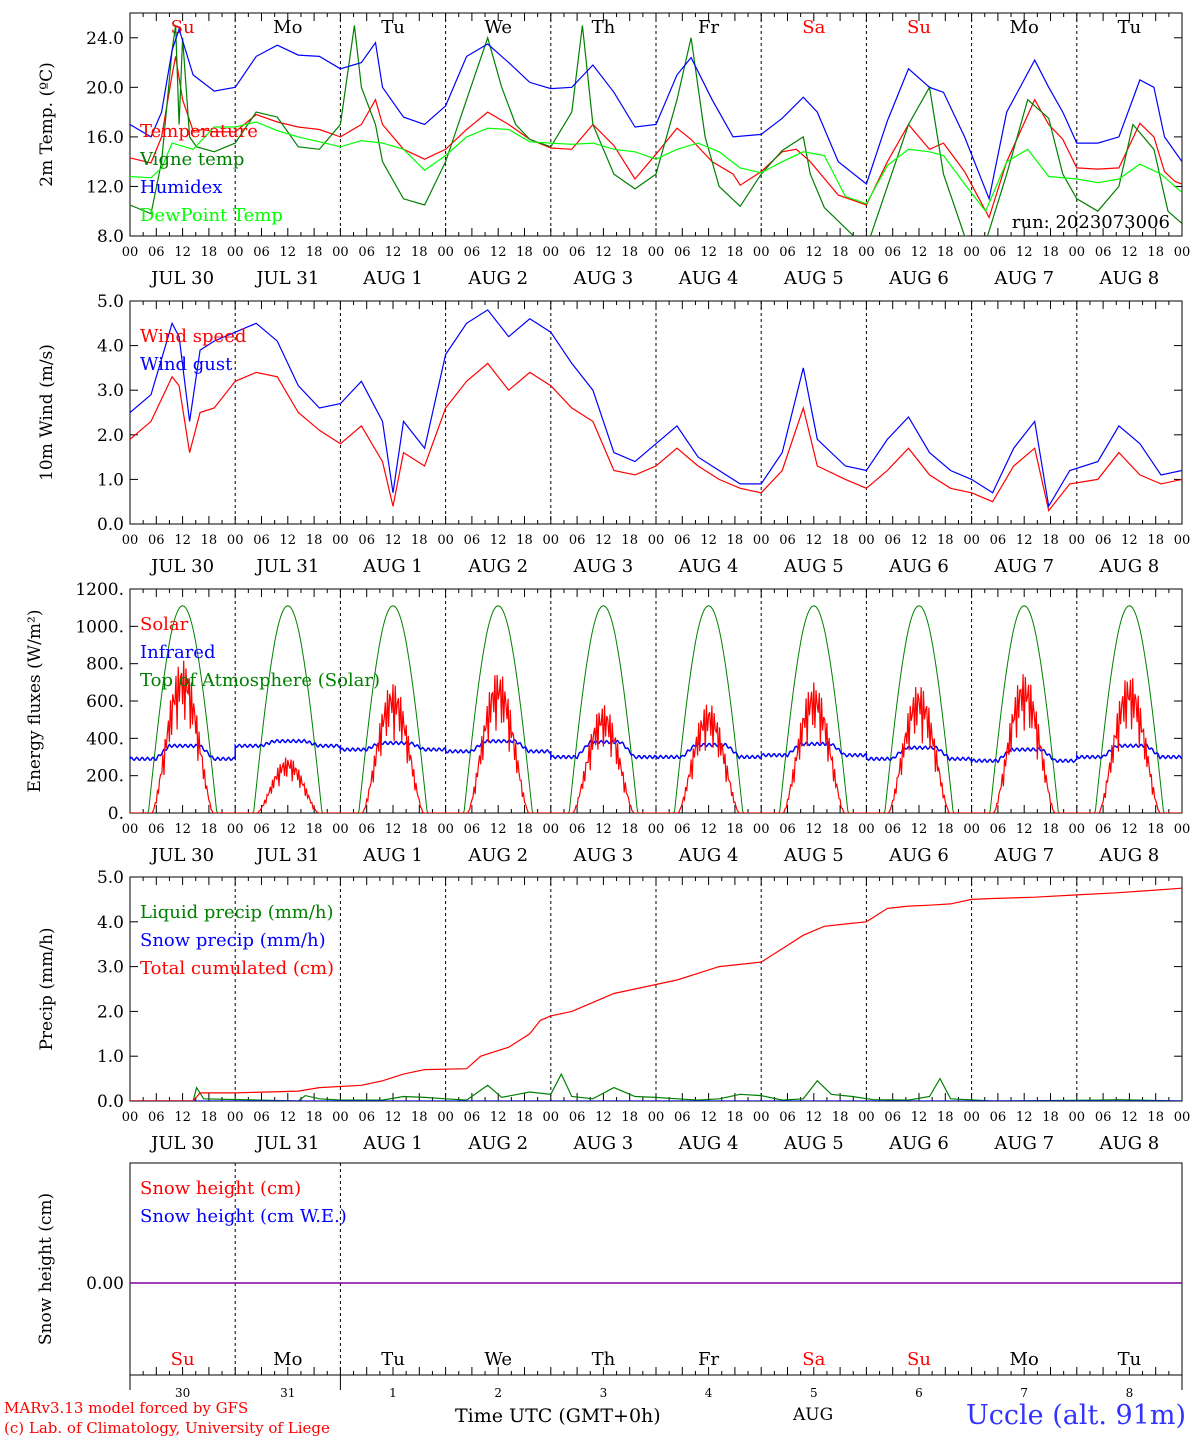  I want to click on legend-entry: Liquid precip (mm/h), so click(237, 912).